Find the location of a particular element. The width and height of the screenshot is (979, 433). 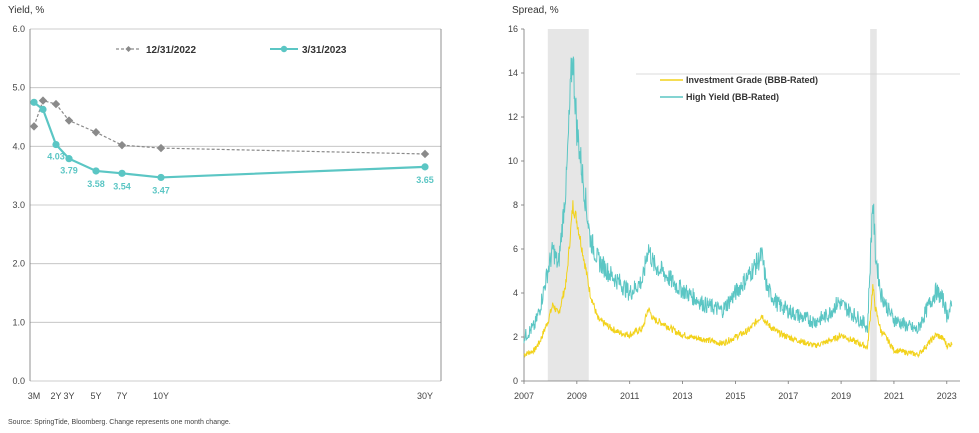

data-label-mar-2023: 3.58 is located at coordinates (96, 184).